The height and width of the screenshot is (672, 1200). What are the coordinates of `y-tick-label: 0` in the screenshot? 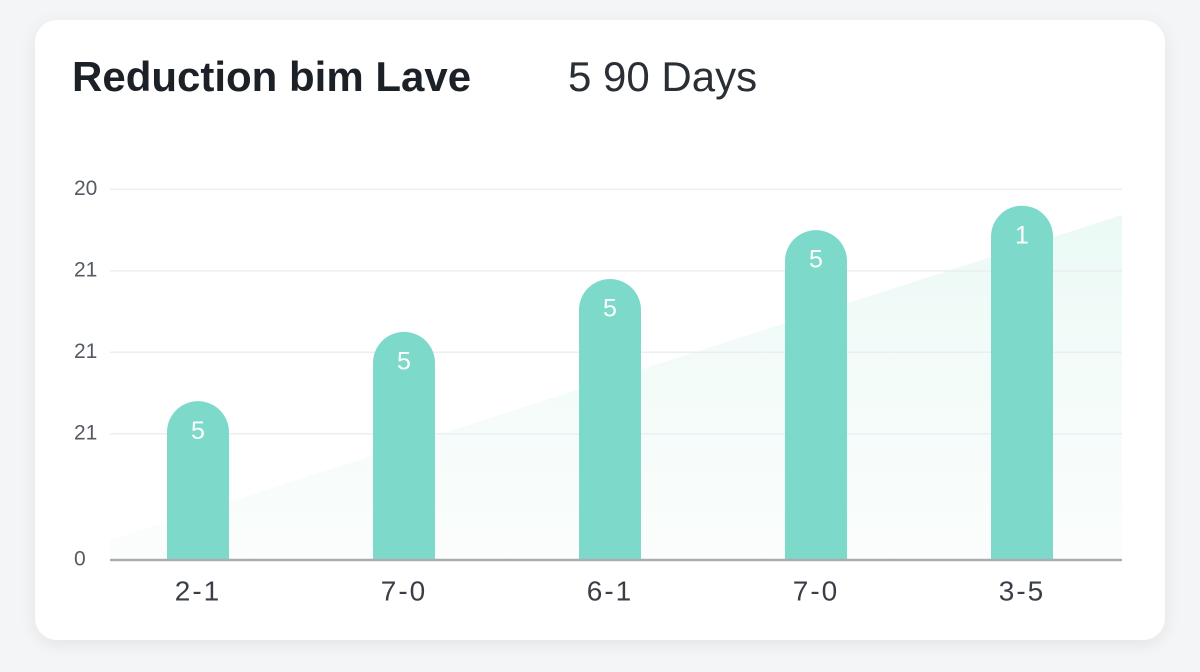 It's located at (80, 559).